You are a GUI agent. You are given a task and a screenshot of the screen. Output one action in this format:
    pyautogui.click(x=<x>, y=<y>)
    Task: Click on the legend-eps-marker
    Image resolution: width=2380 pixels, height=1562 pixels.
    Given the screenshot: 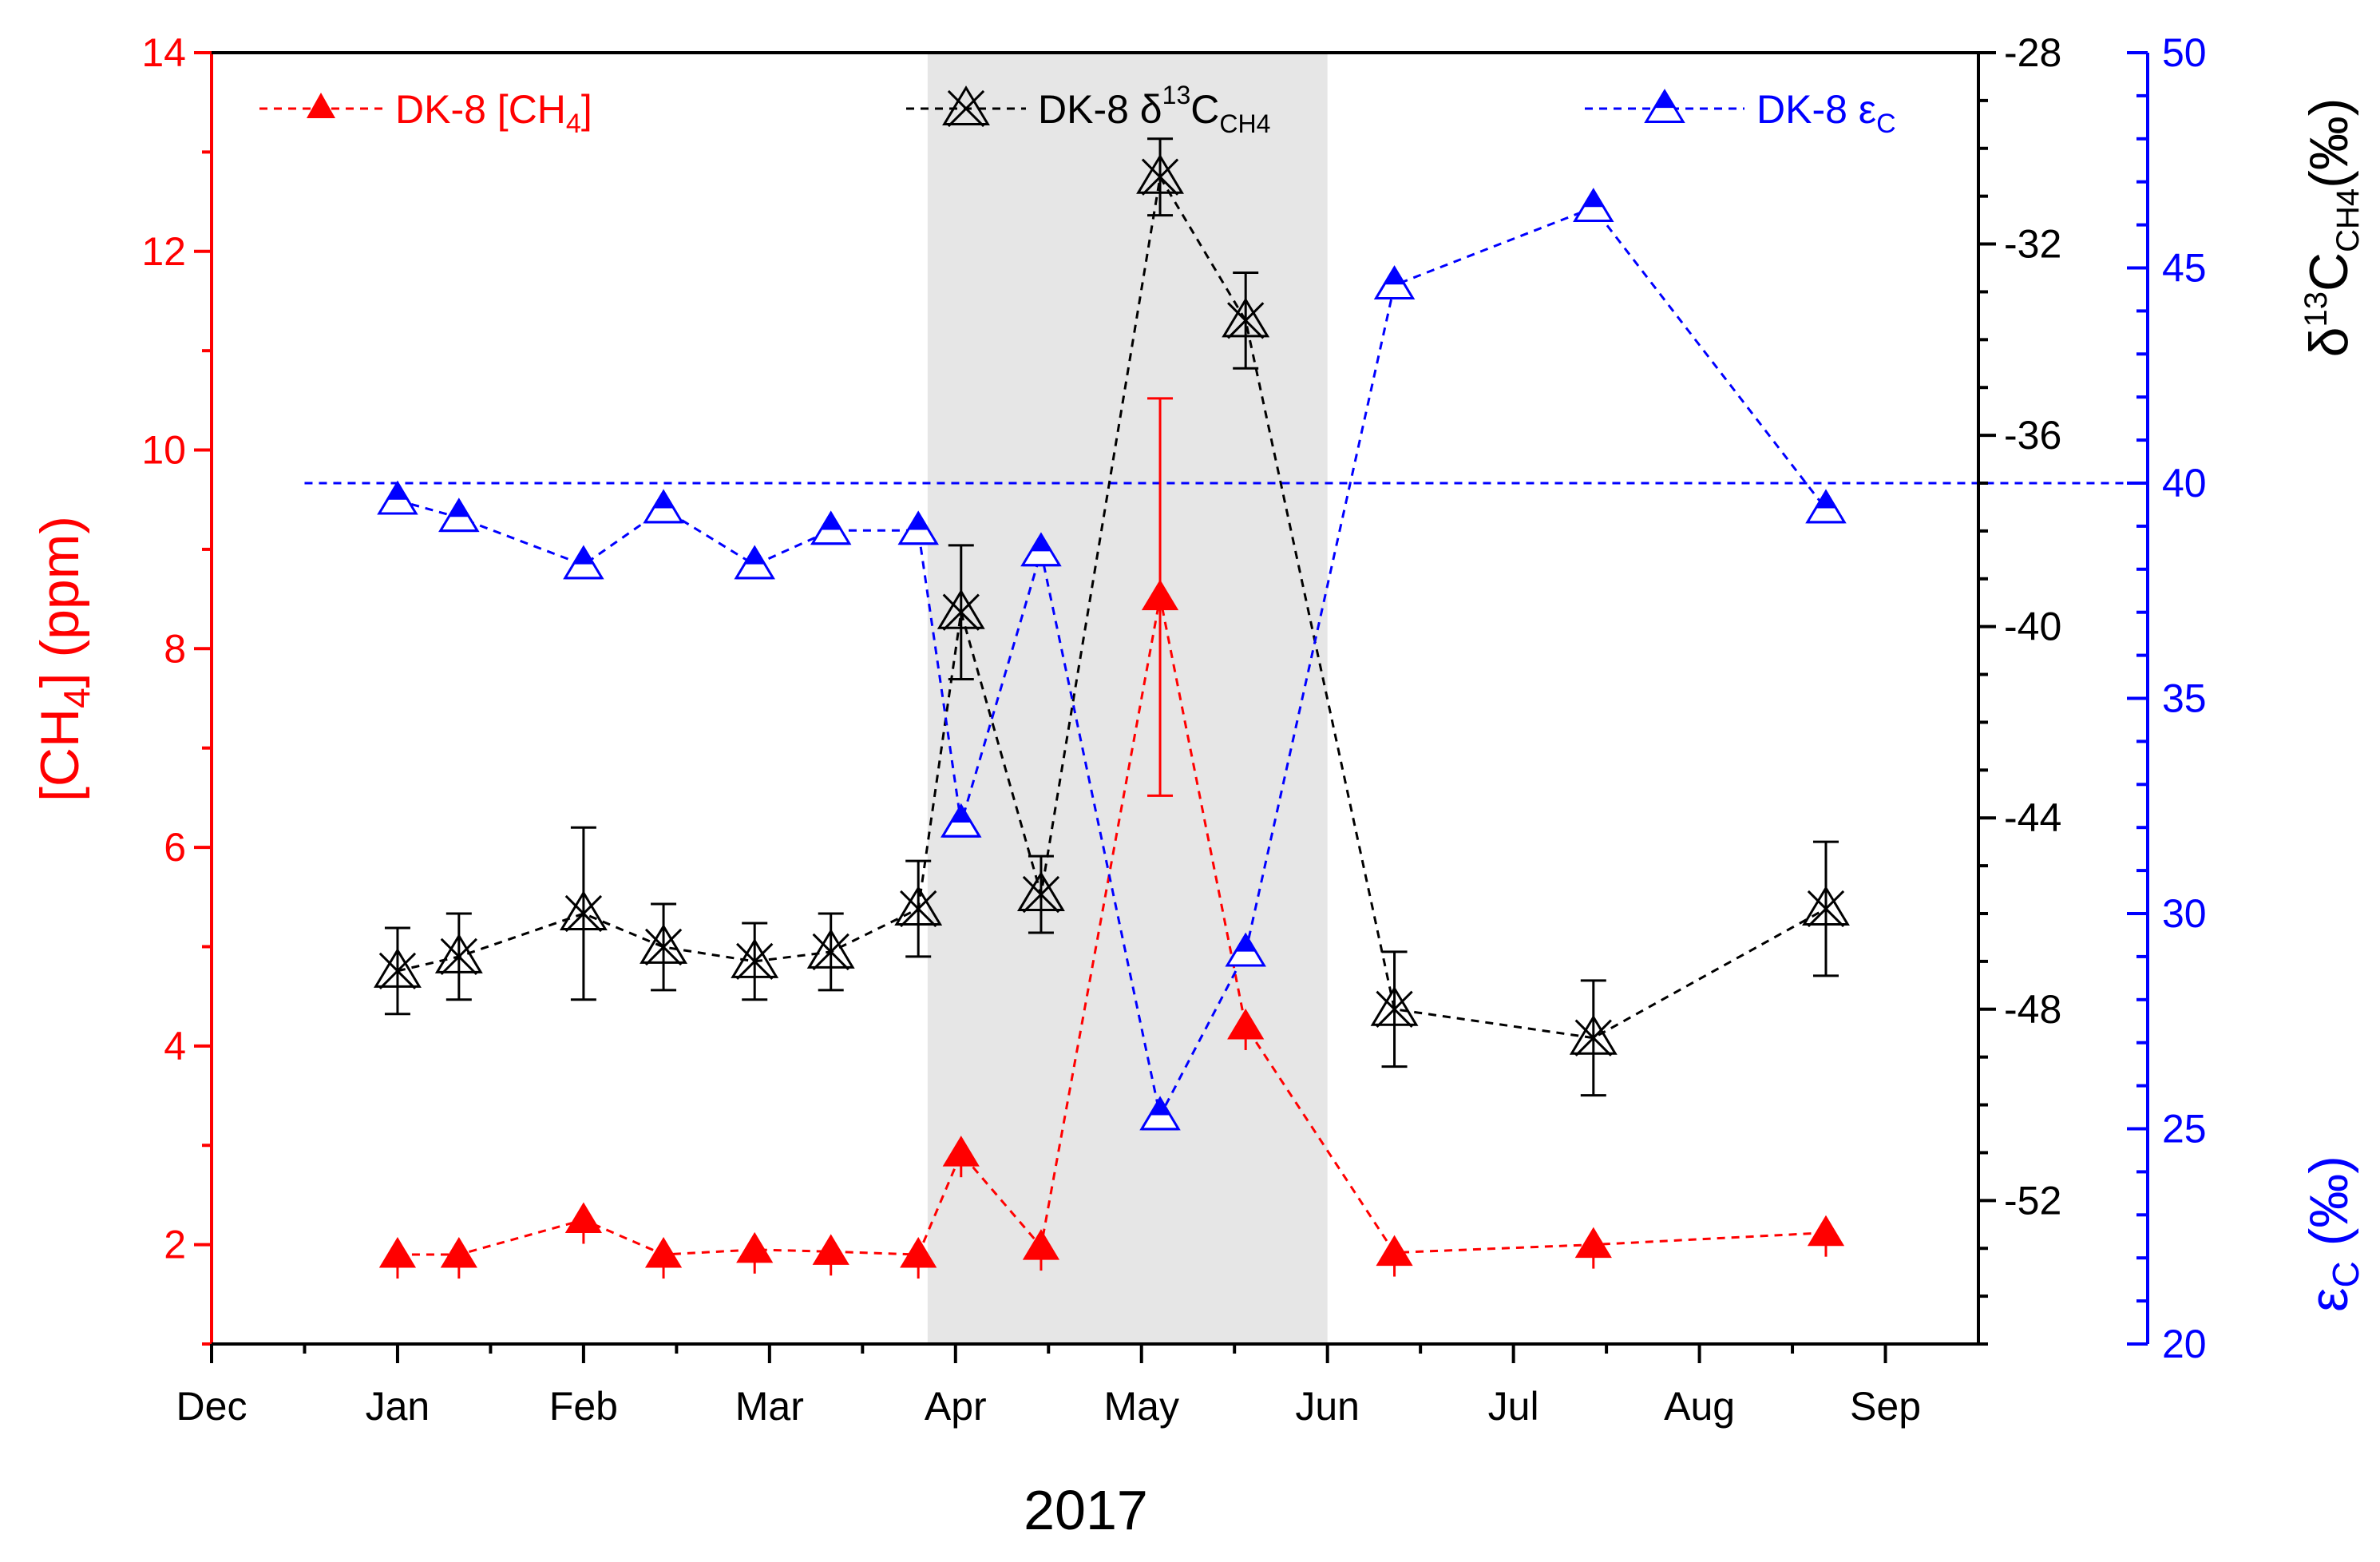 What is the action you would take?
    pyautogui.click(x=1665, y=106)
    